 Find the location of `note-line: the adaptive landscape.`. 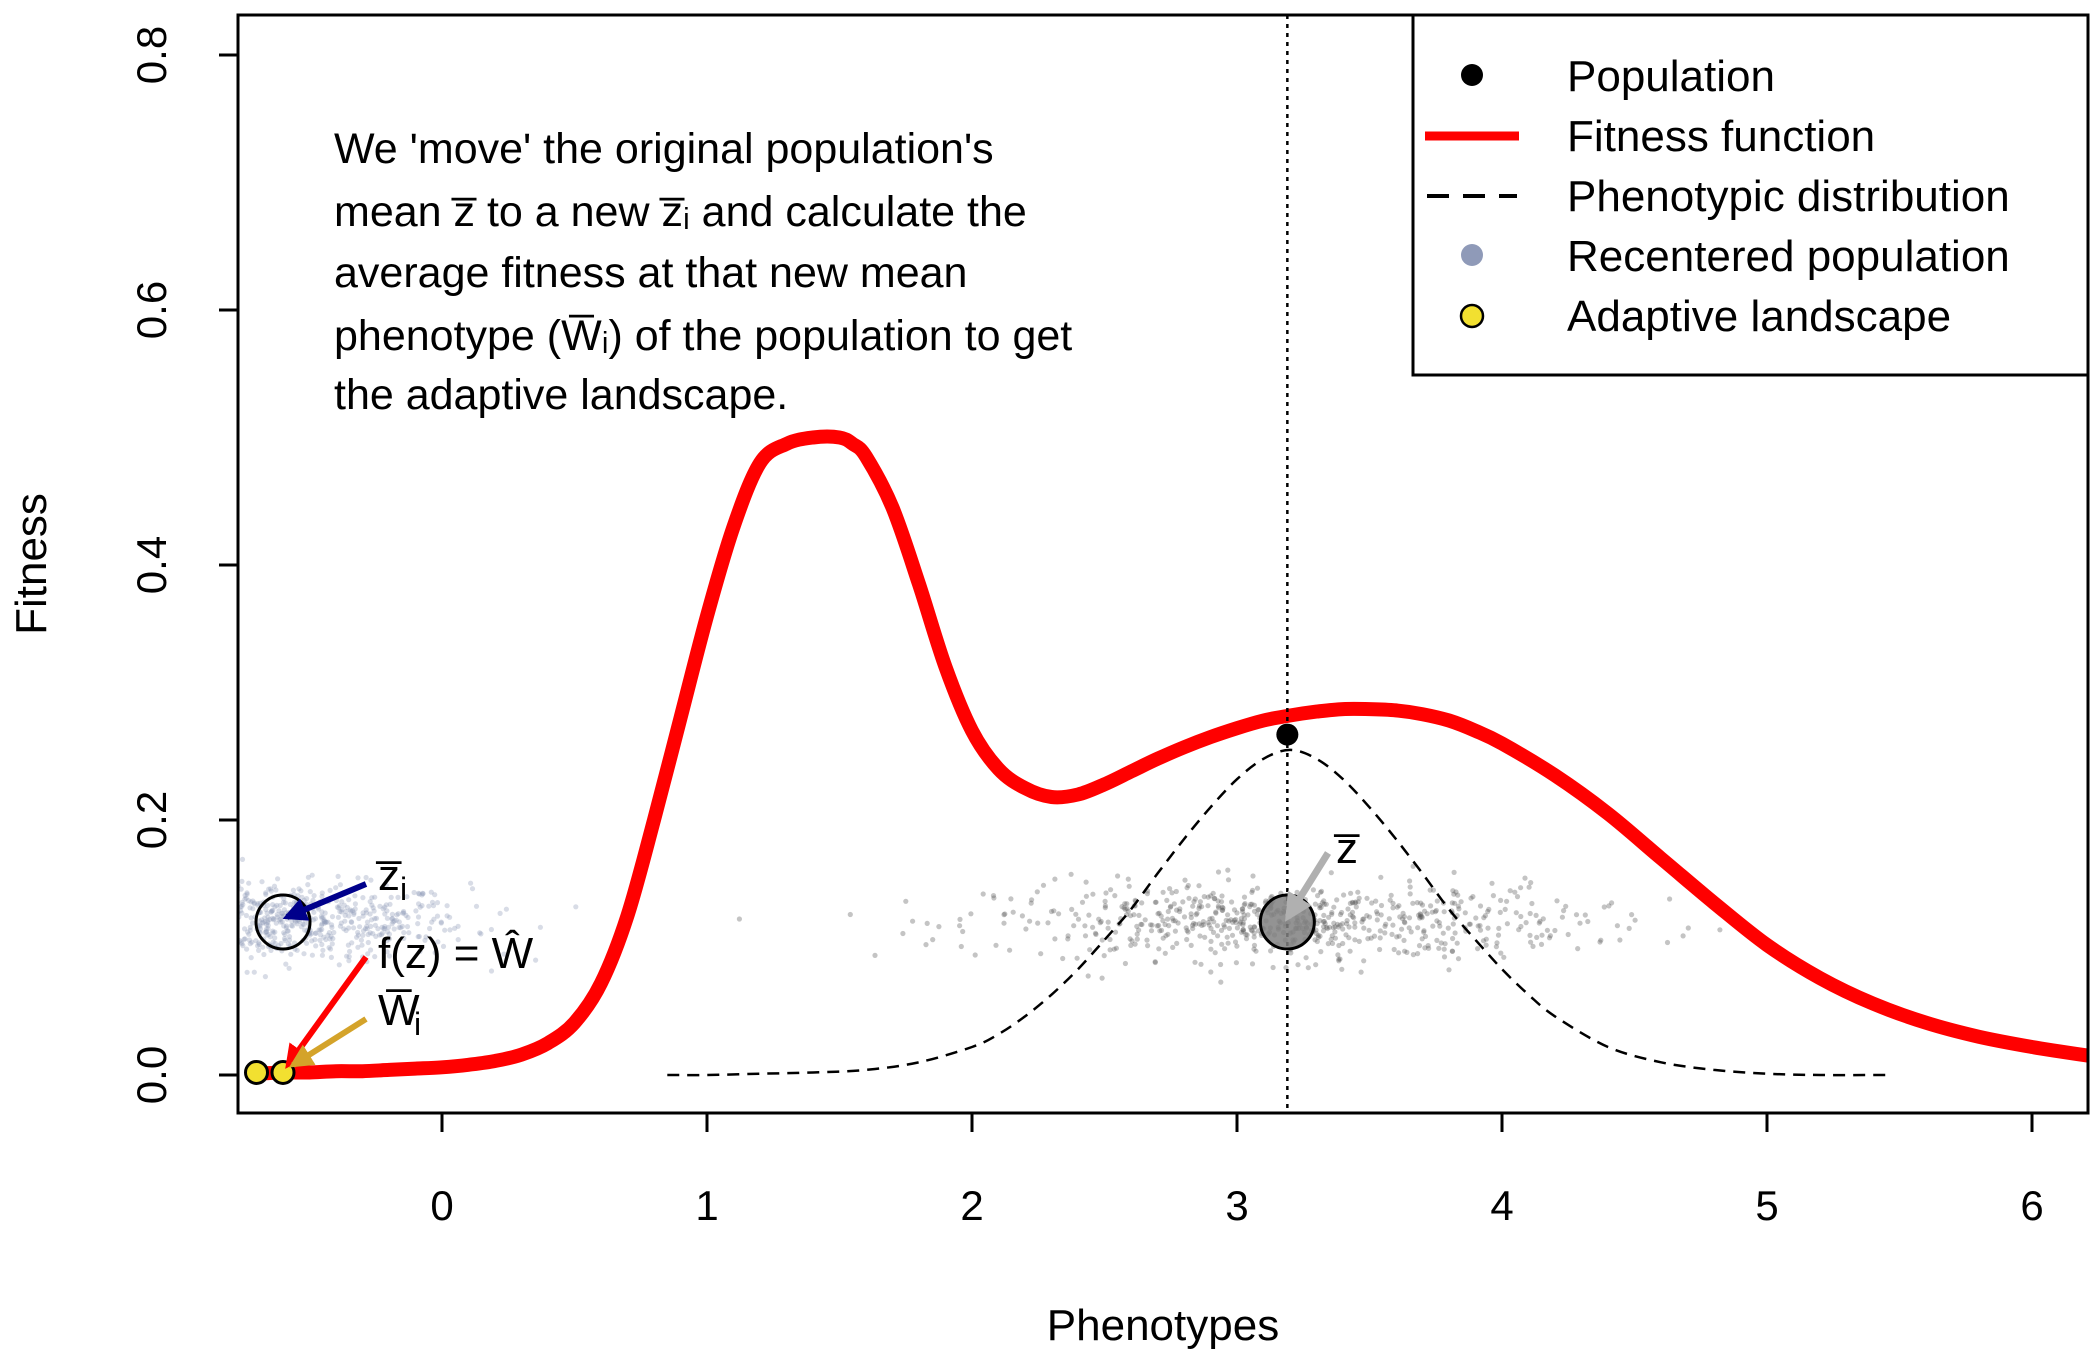

note-line: the adaptive landscape. is located at coordinates (561, 395).